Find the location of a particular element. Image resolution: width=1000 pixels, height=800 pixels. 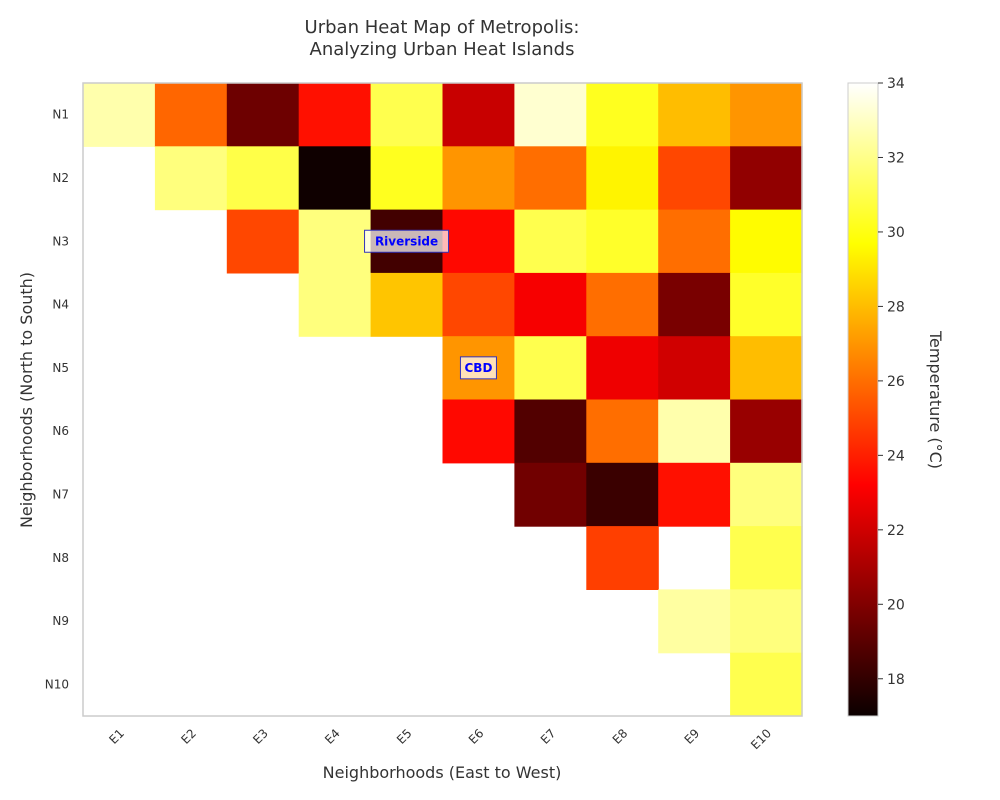

x-tick-label: E1 is located at coordinates (116, 736).